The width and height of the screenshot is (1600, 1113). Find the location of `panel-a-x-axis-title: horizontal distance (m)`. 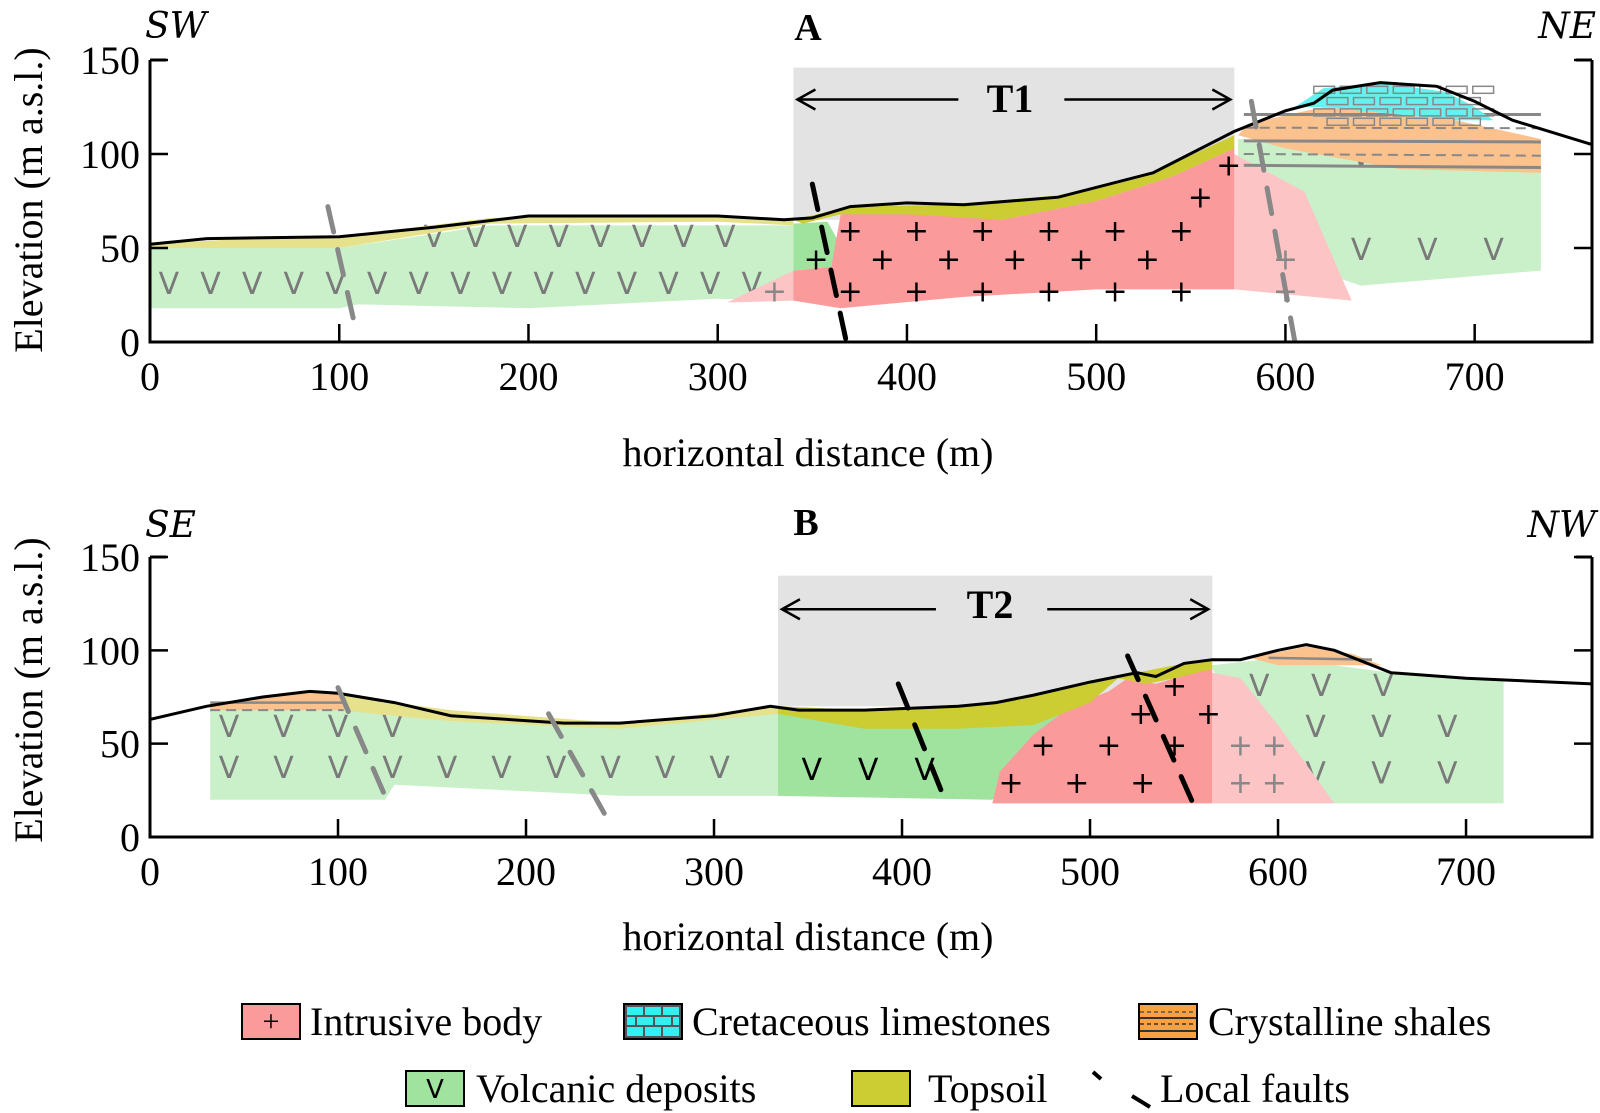

panel-a-x-axis-title: horizontal distance (m) is located at coordinates (808, 452).